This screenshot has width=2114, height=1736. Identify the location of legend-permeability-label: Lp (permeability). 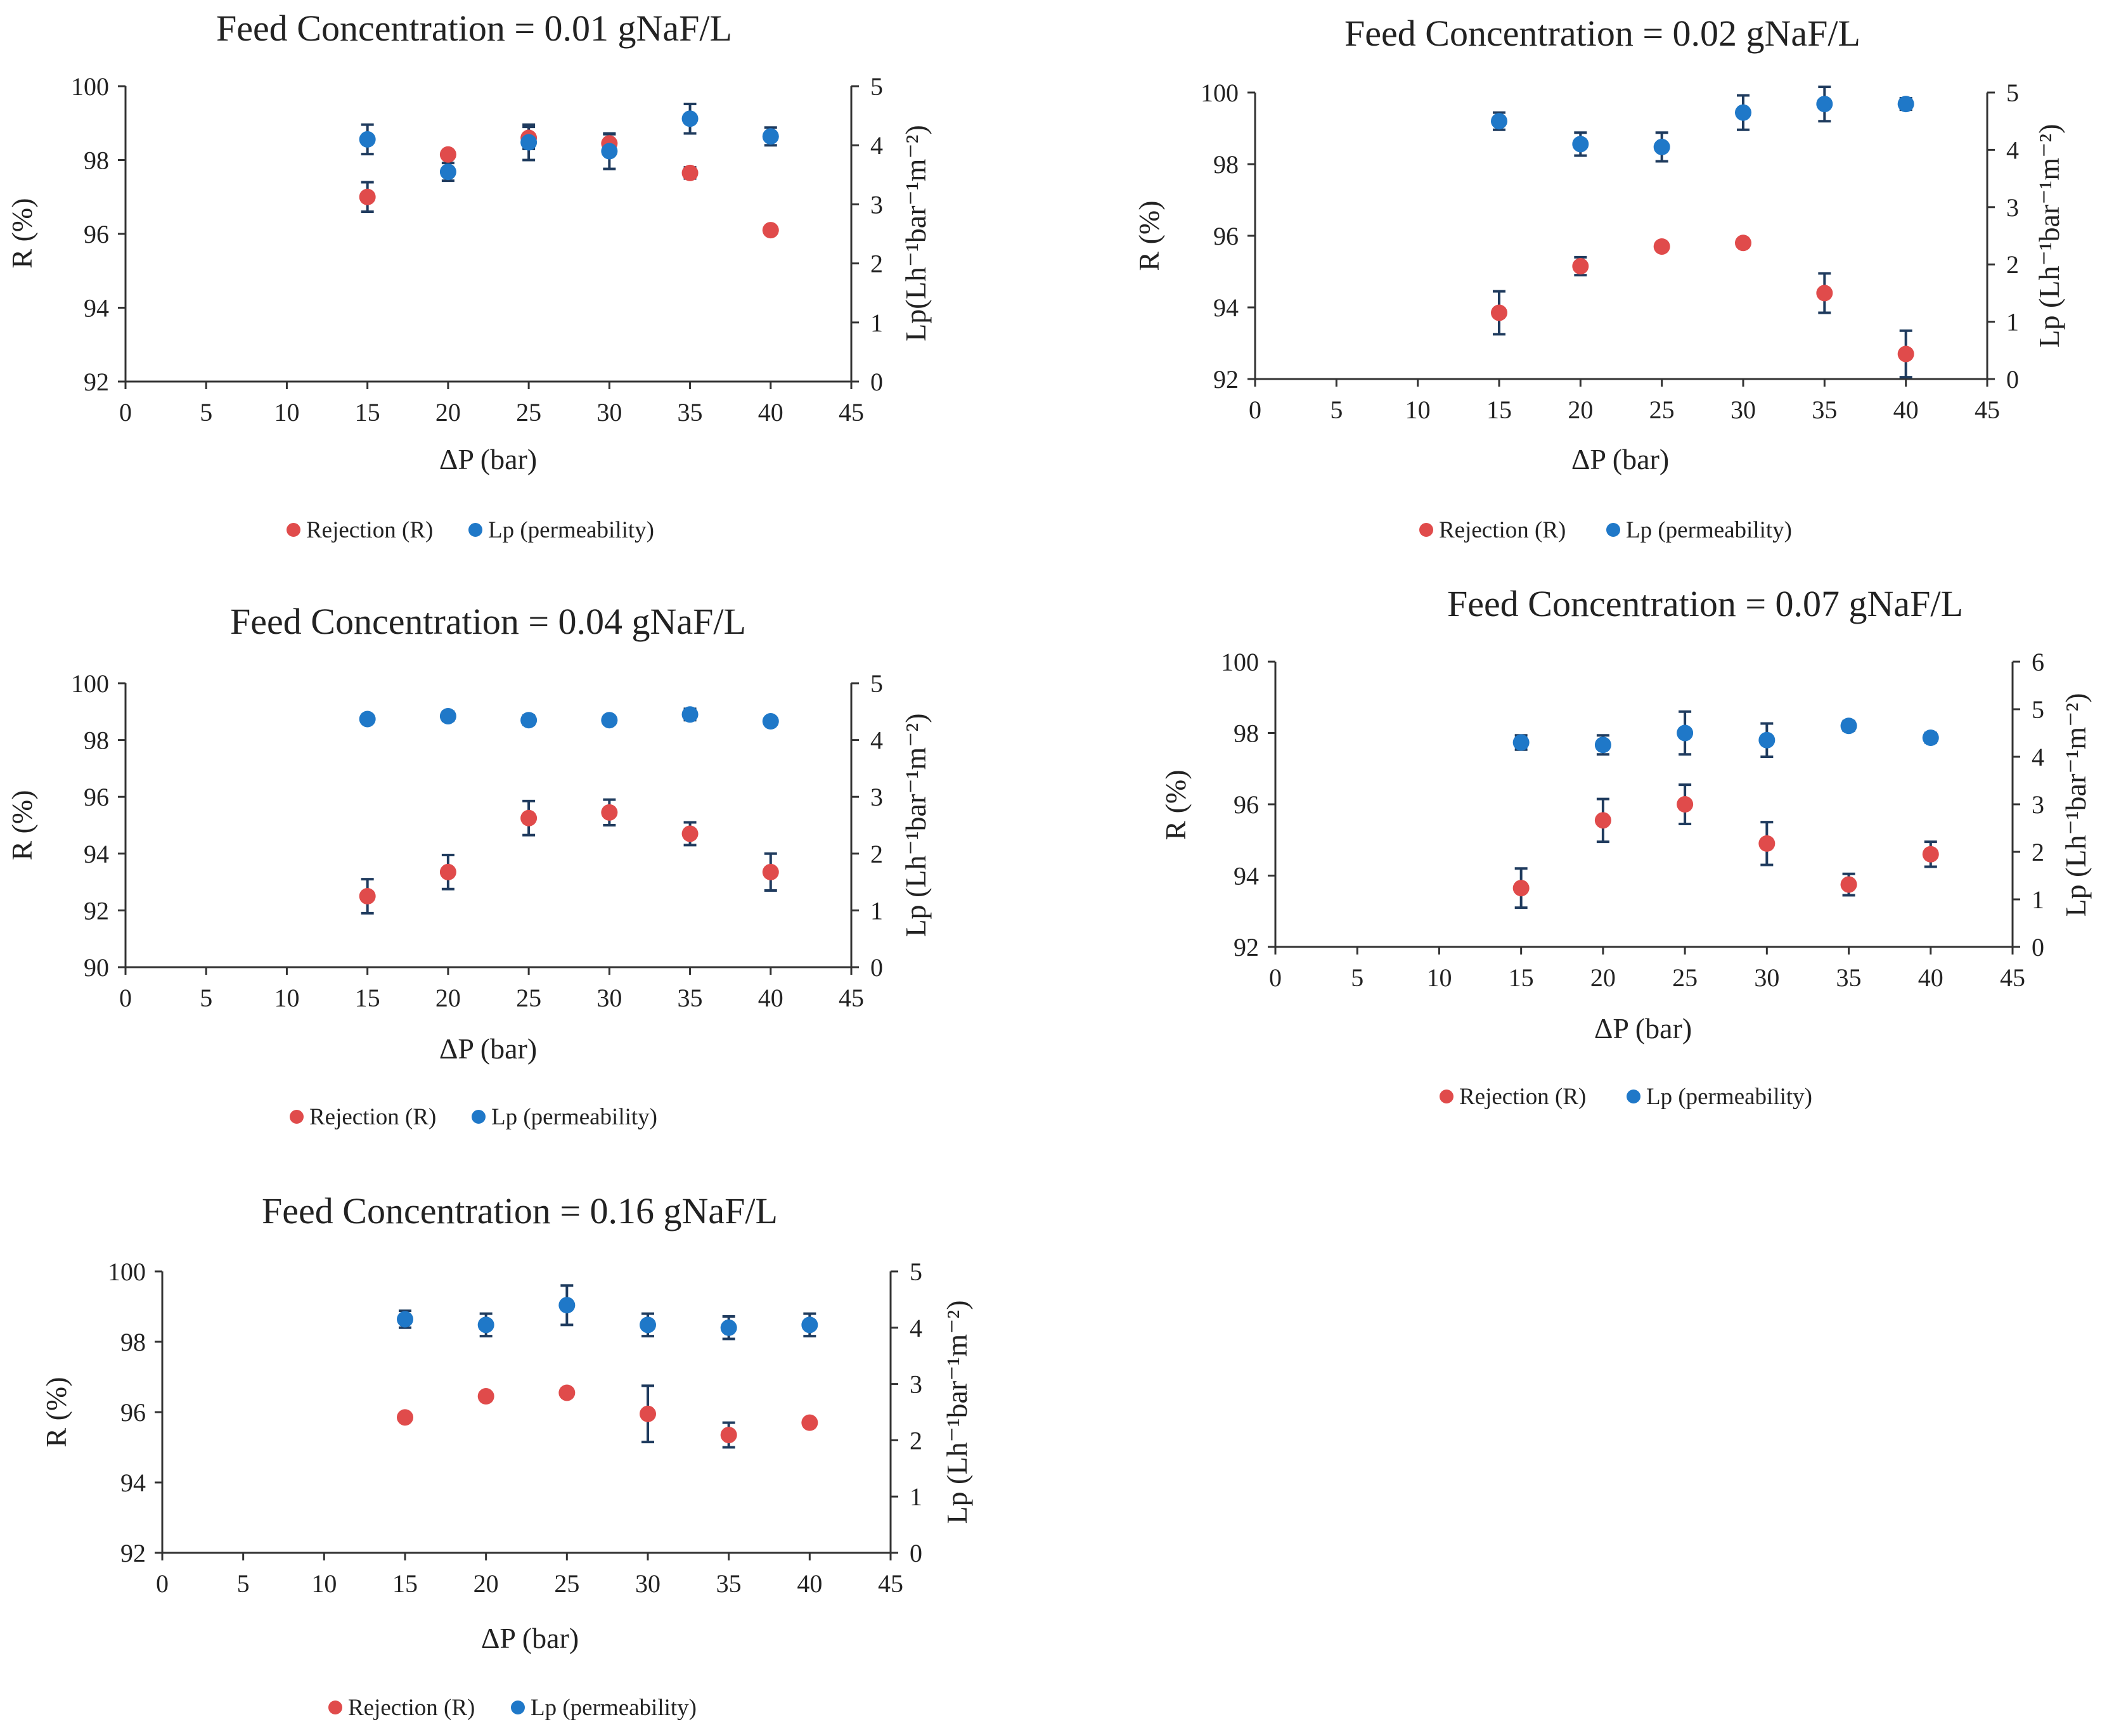
(574, 1117).